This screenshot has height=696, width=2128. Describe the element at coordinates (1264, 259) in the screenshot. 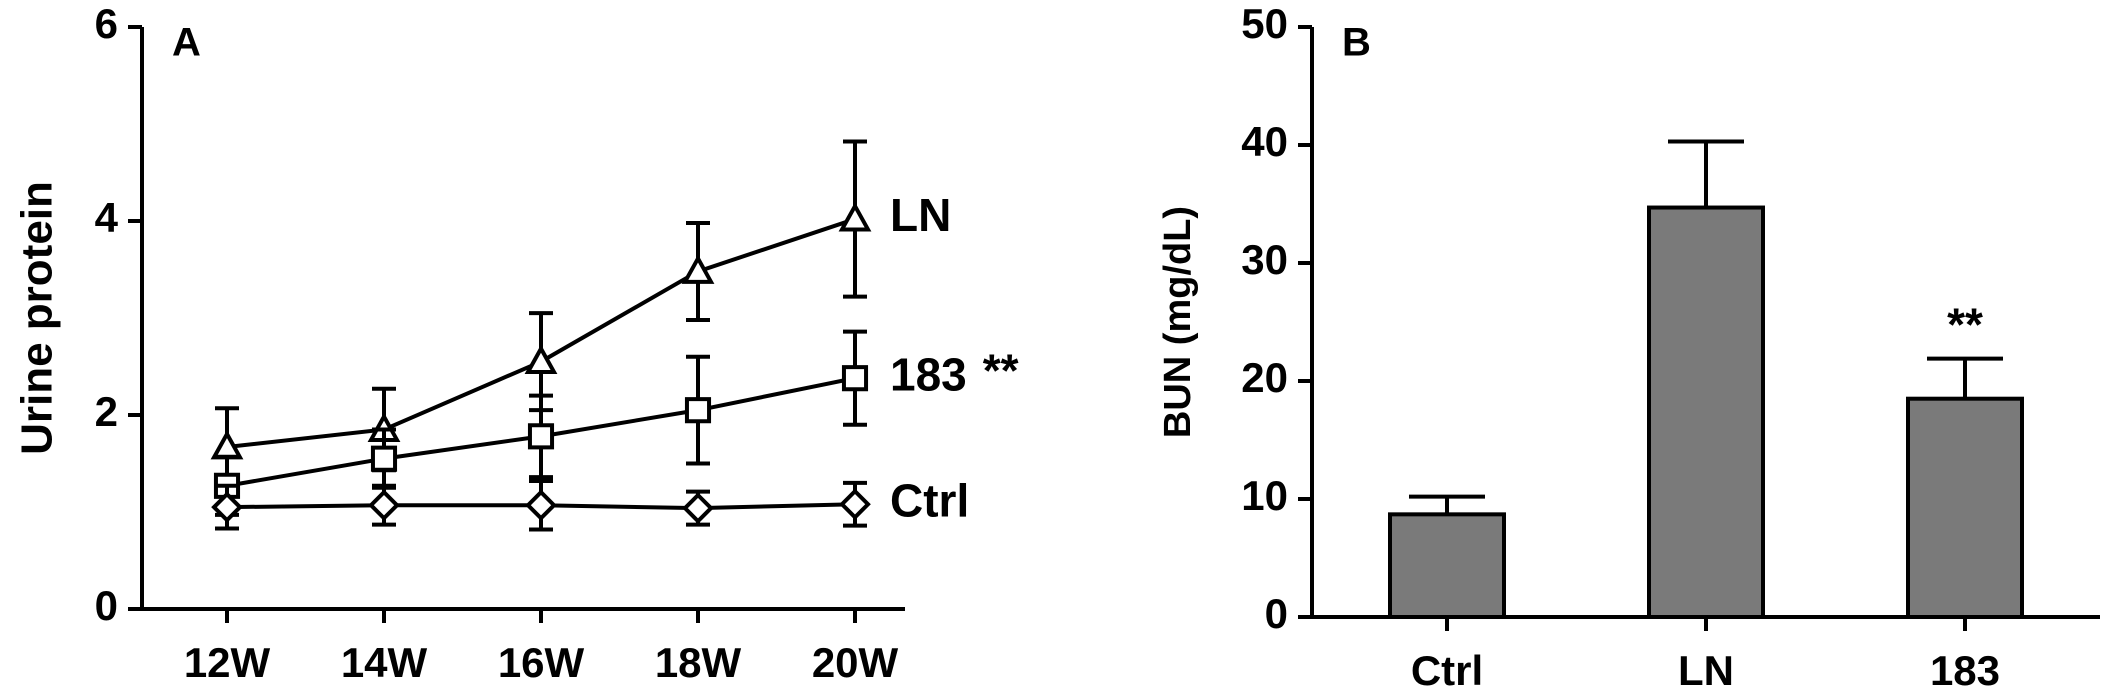

I see `y-tick-label: 30` at that location.